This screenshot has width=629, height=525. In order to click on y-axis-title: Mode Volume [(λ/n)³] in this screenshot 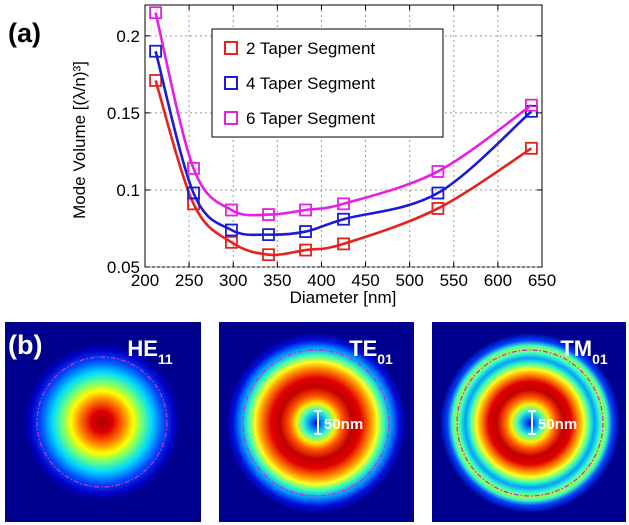, I will do `click(79, 140)`.